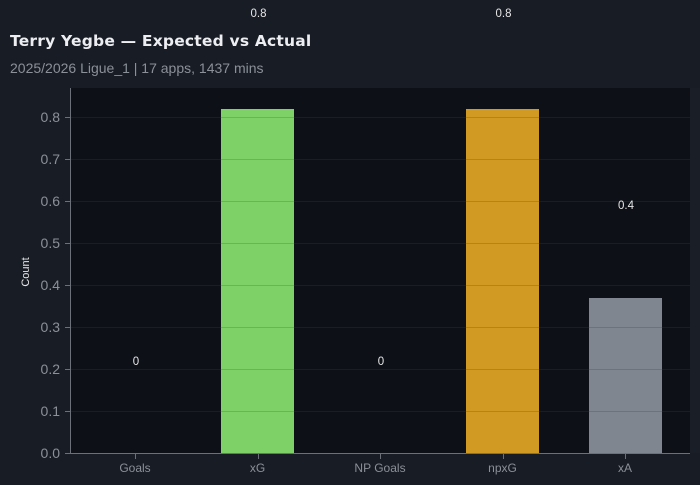 The height and width of the screenshot is (485, 700). I want to click on value-label: 0.4, so click(626, 205).